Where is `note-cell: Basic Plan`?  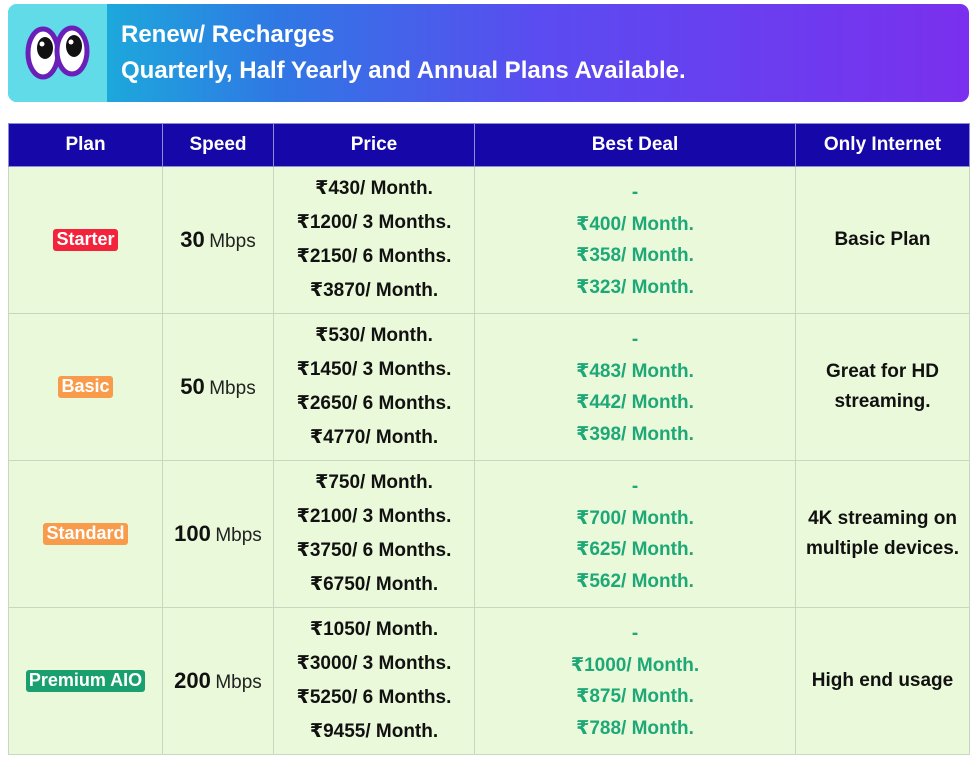 note-cell: Basic Plan is located at coordinates (882, 240).